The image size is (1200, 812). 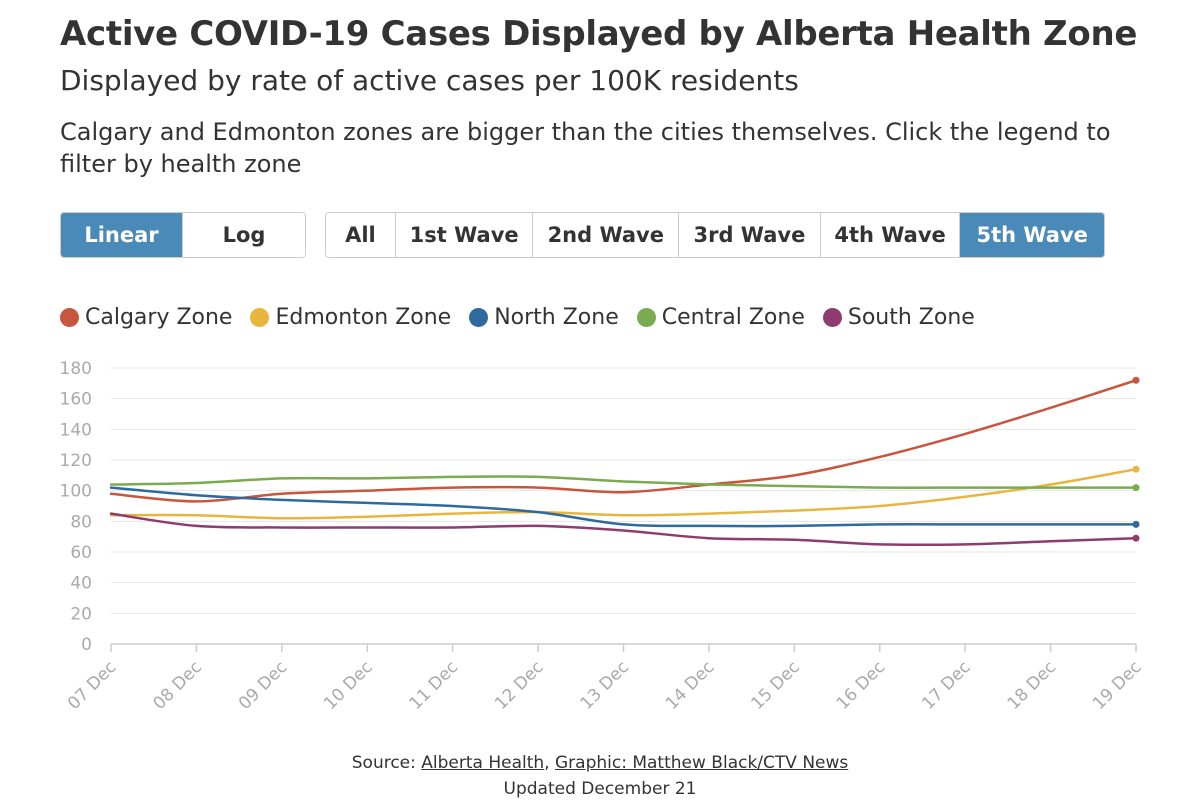 I want to click on y-tick-label: 160, so click(x=76, y=400).